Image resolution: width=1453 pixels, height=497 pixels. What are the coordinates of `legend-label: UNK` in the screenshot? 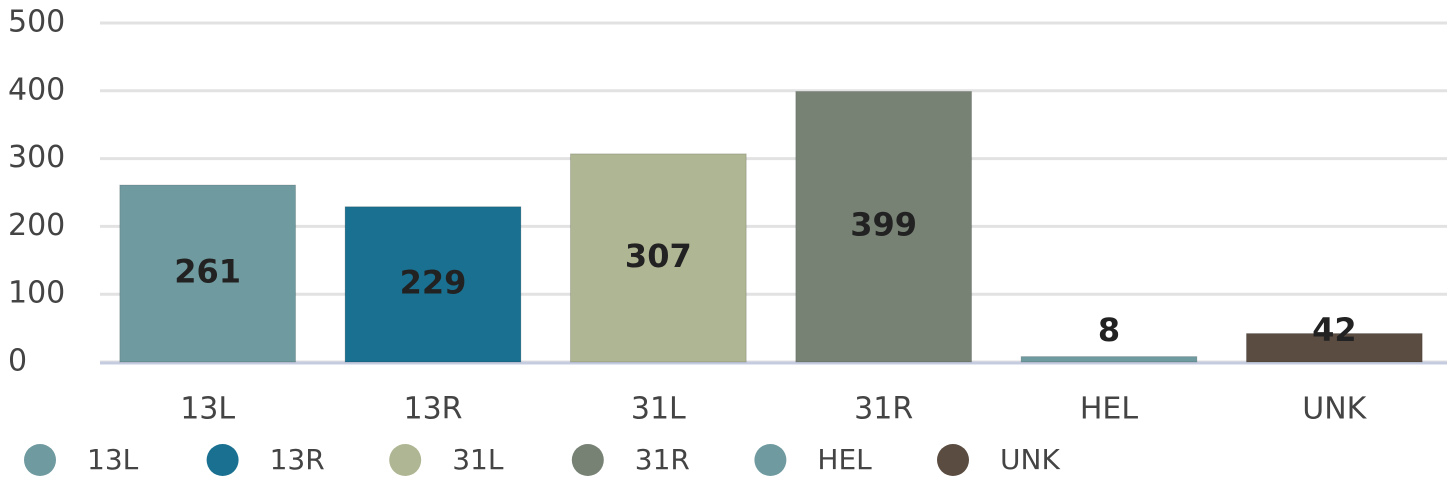 It's located at (1030, 459).